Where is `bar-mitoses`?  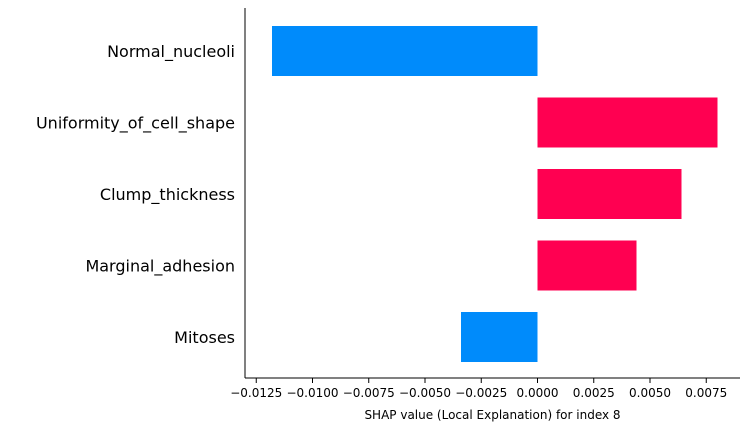
bar-mitoses is located at coordinates (499, 337).